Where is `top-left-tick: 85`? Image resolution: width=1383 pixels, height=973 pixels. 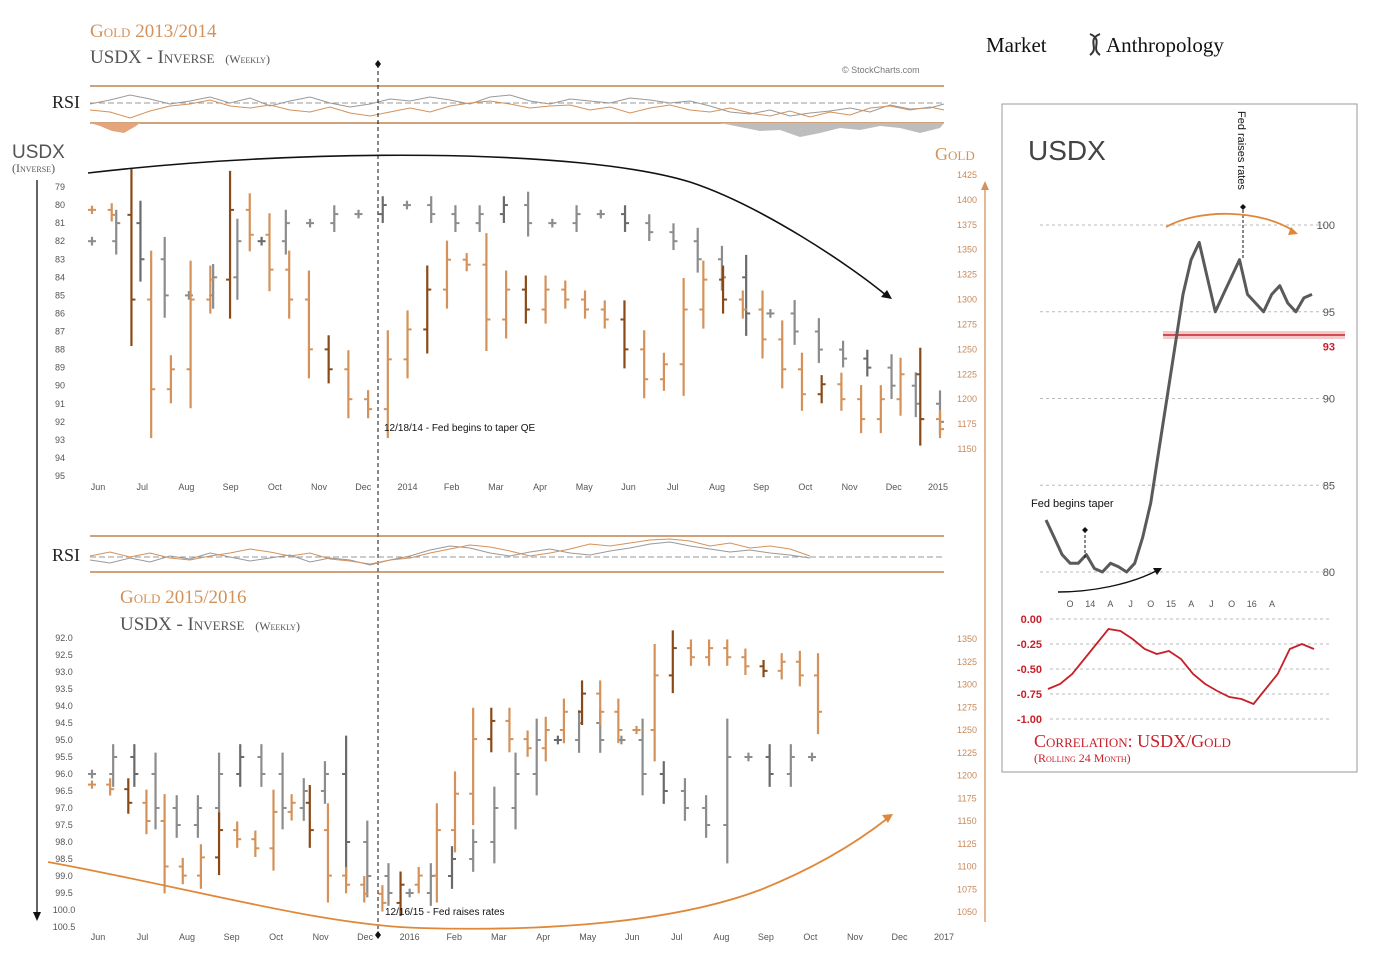 top-left-tick: 85 is located at coordinates (60, 295).